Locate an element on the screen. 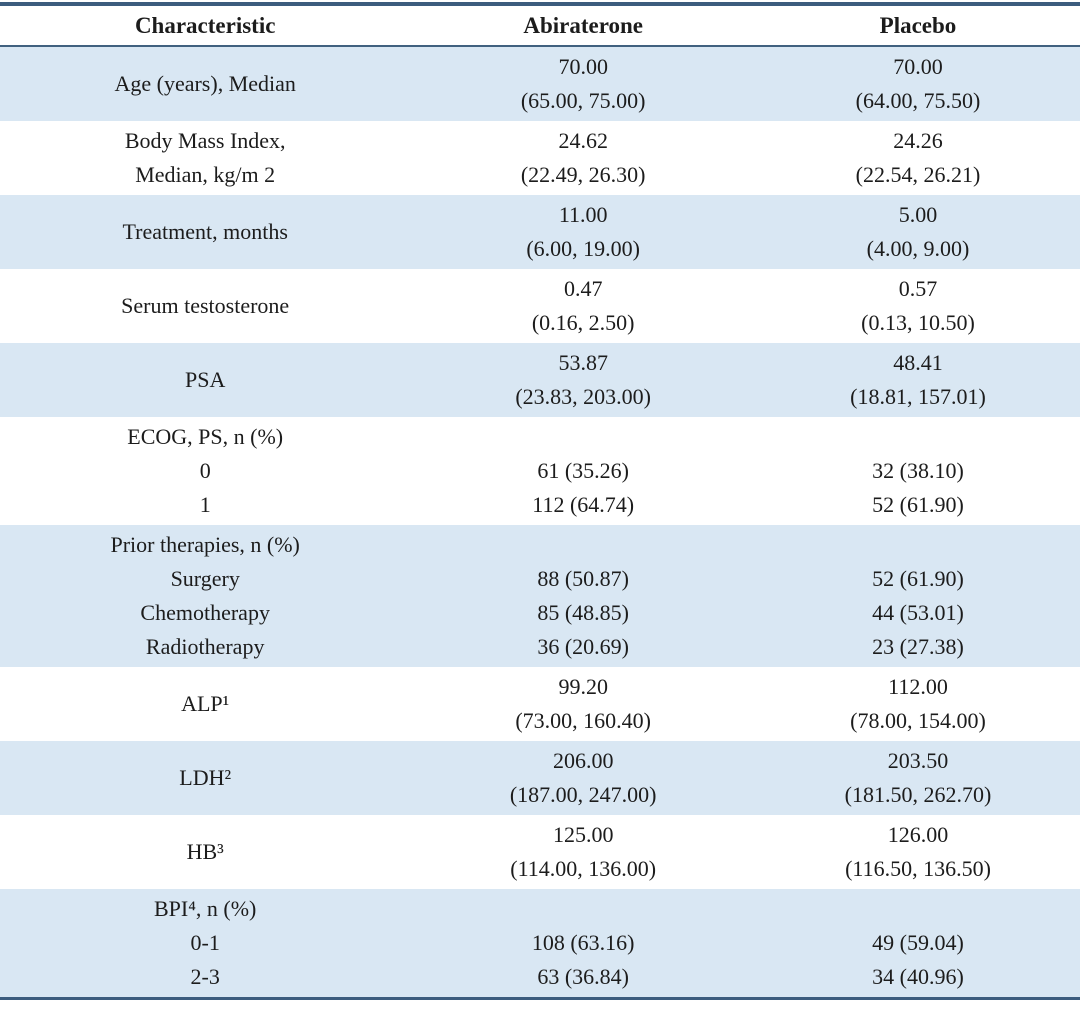 This screenshot has width=1080, height=1017. cell-line: 24.62 is located at coordinates (583, 140).